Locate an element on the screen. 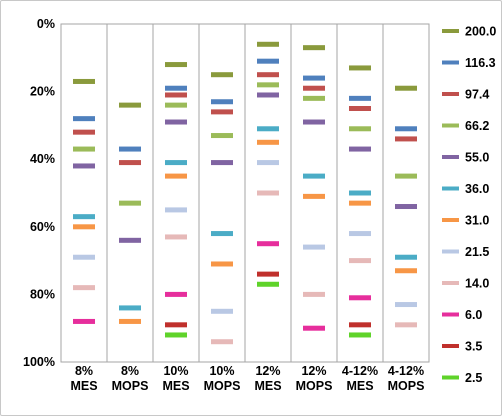 Image resolution: width=502 pixels, height=417 pixels. legend-label: 116.3 is located at coordinates (480, 63).